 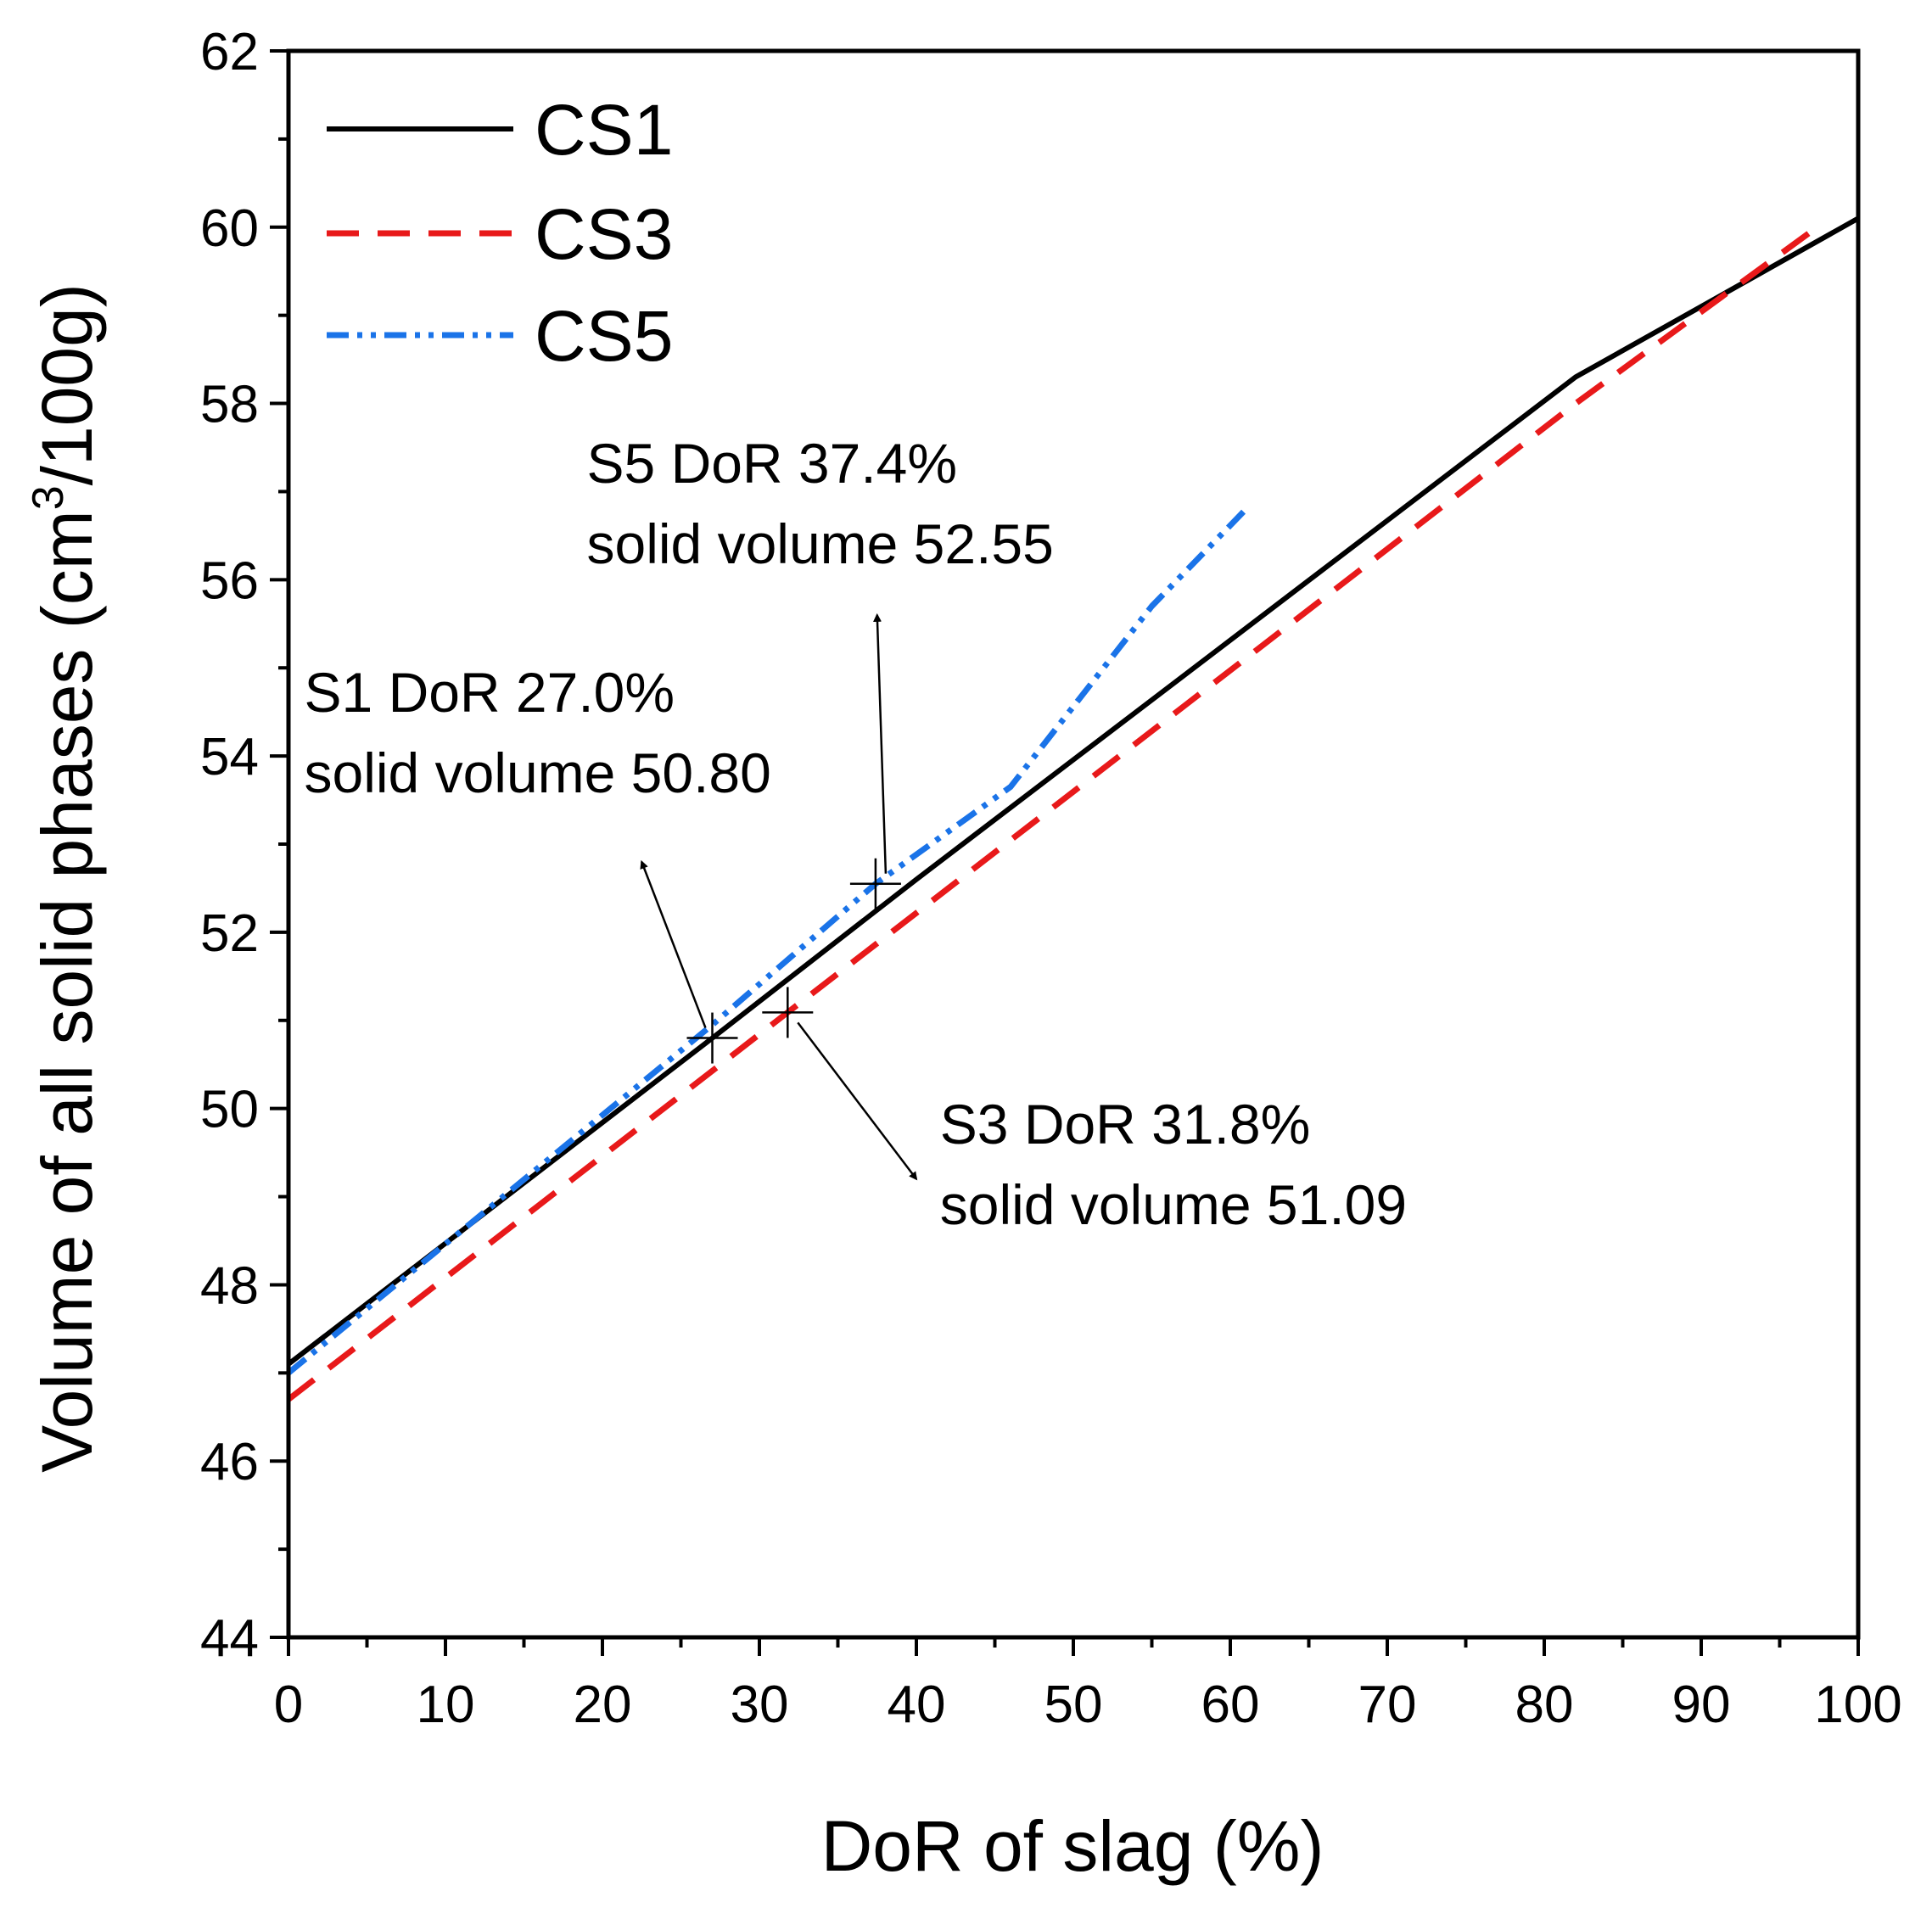 I want to click on y-tick-label: 58, so click(x=230, y=405).